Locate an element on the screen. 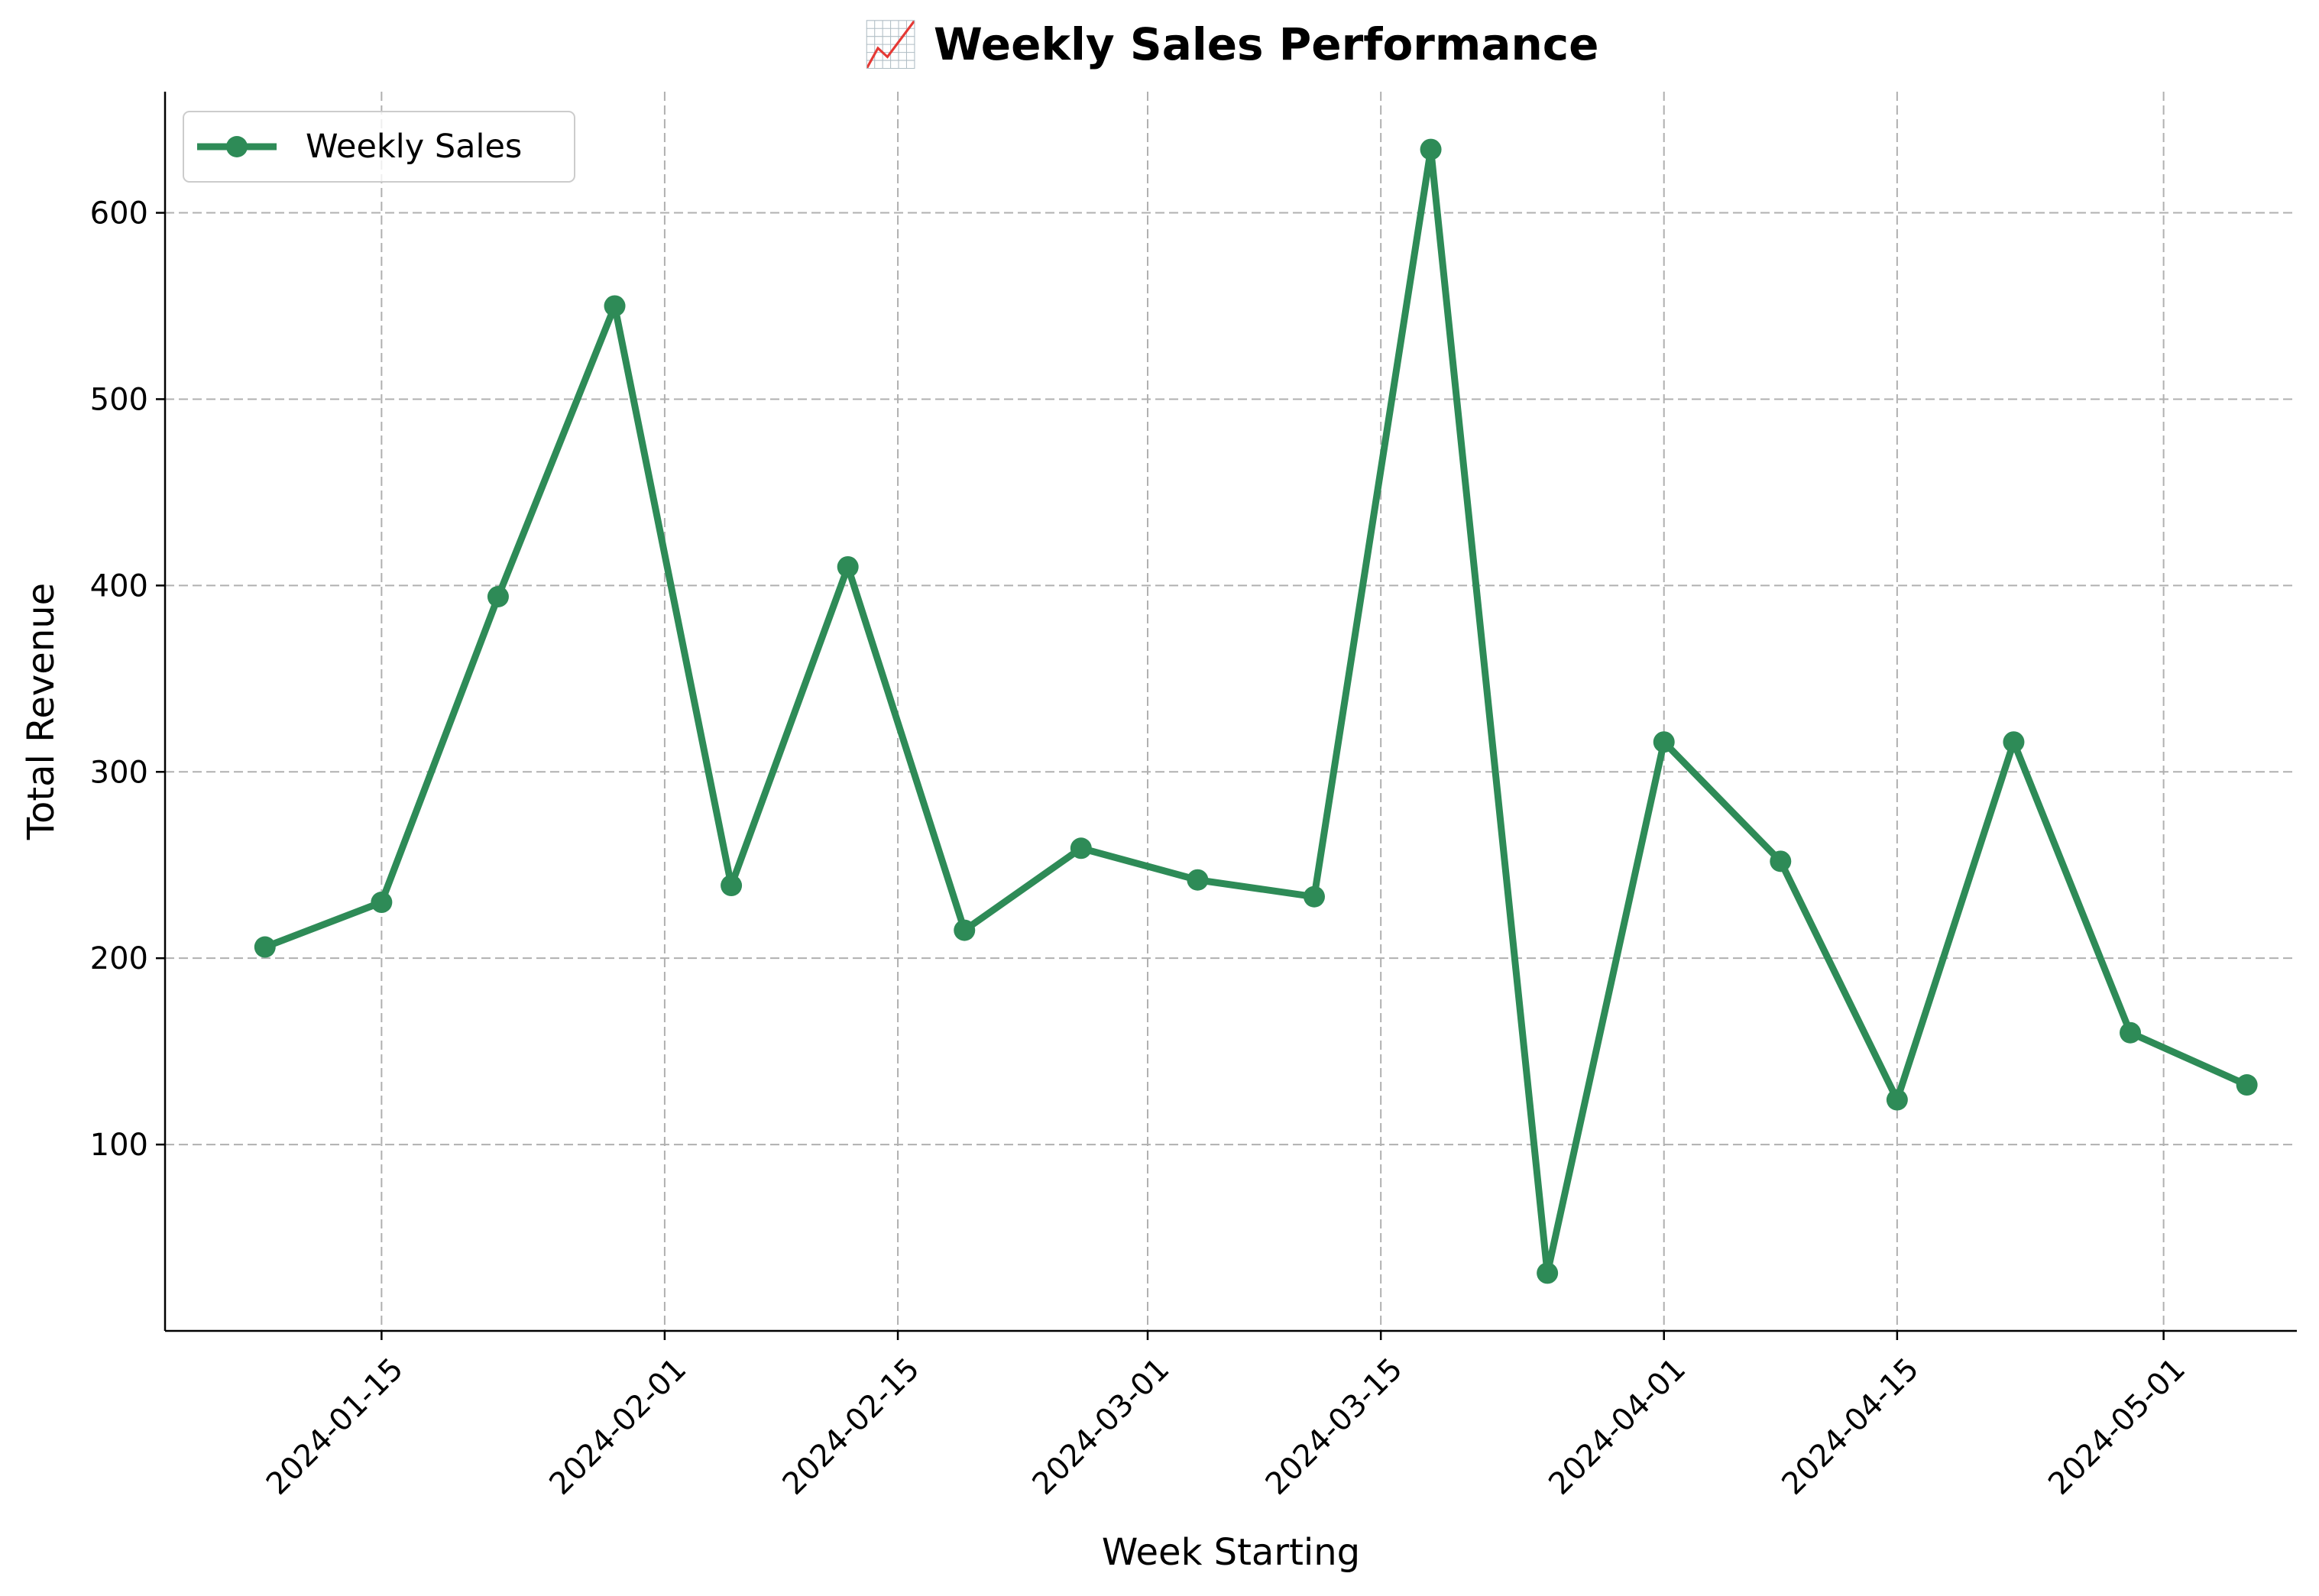 Image resolution: width=2319 pixels, height=1596 pixels. y-tick-label: 500 is located at coordinates (119, 399).